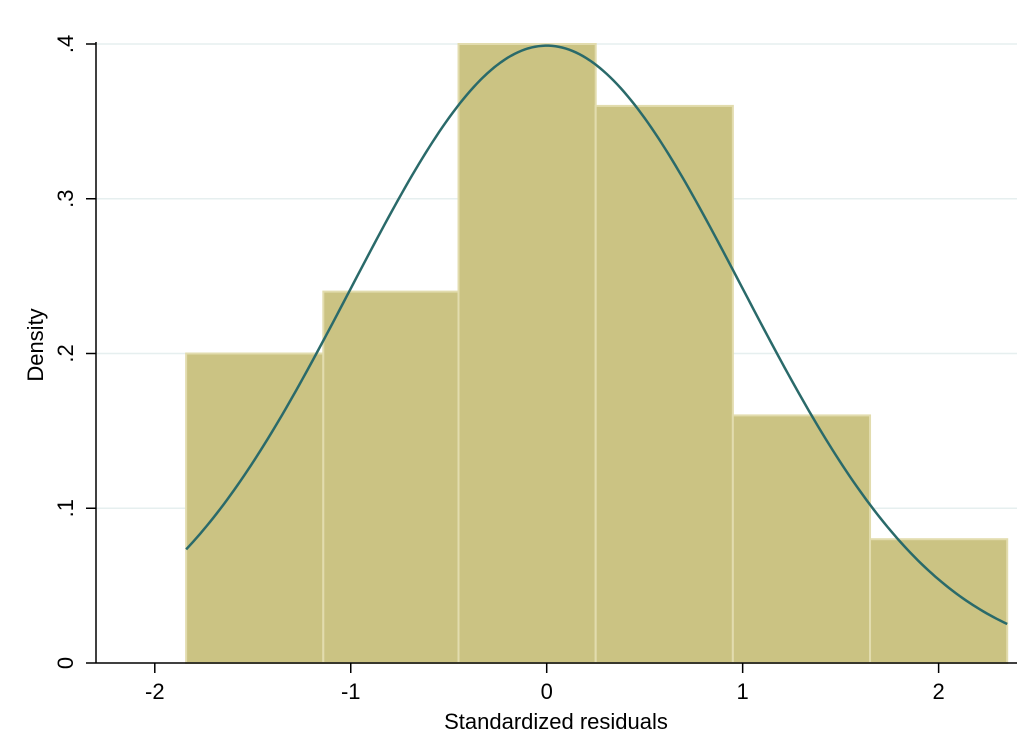 The height and width of the screenshot is (738, 1033). Describe the element at coordinates (938, 691) in the screenshot. I see `x-tick-label-4: 2` at that location.